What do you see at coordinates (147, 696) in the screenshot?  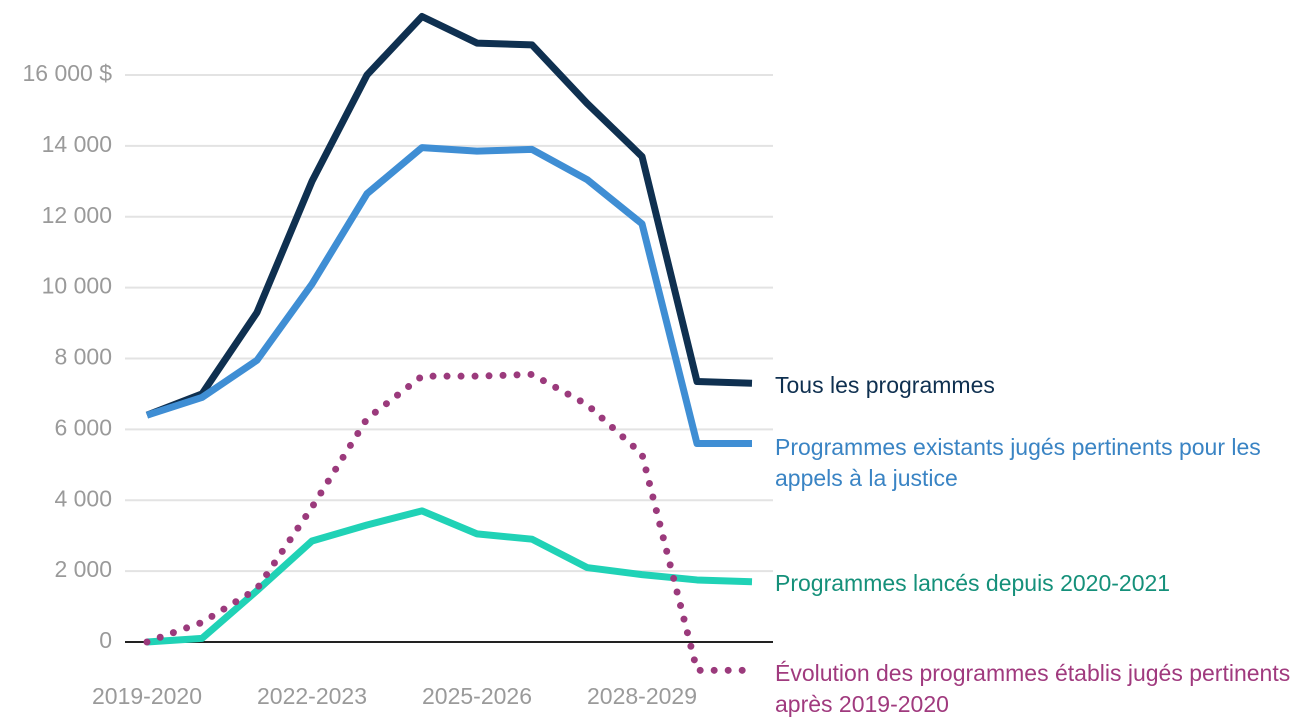 I see `x-tick-label: 2019-2020` at bounding box center [147, 696].